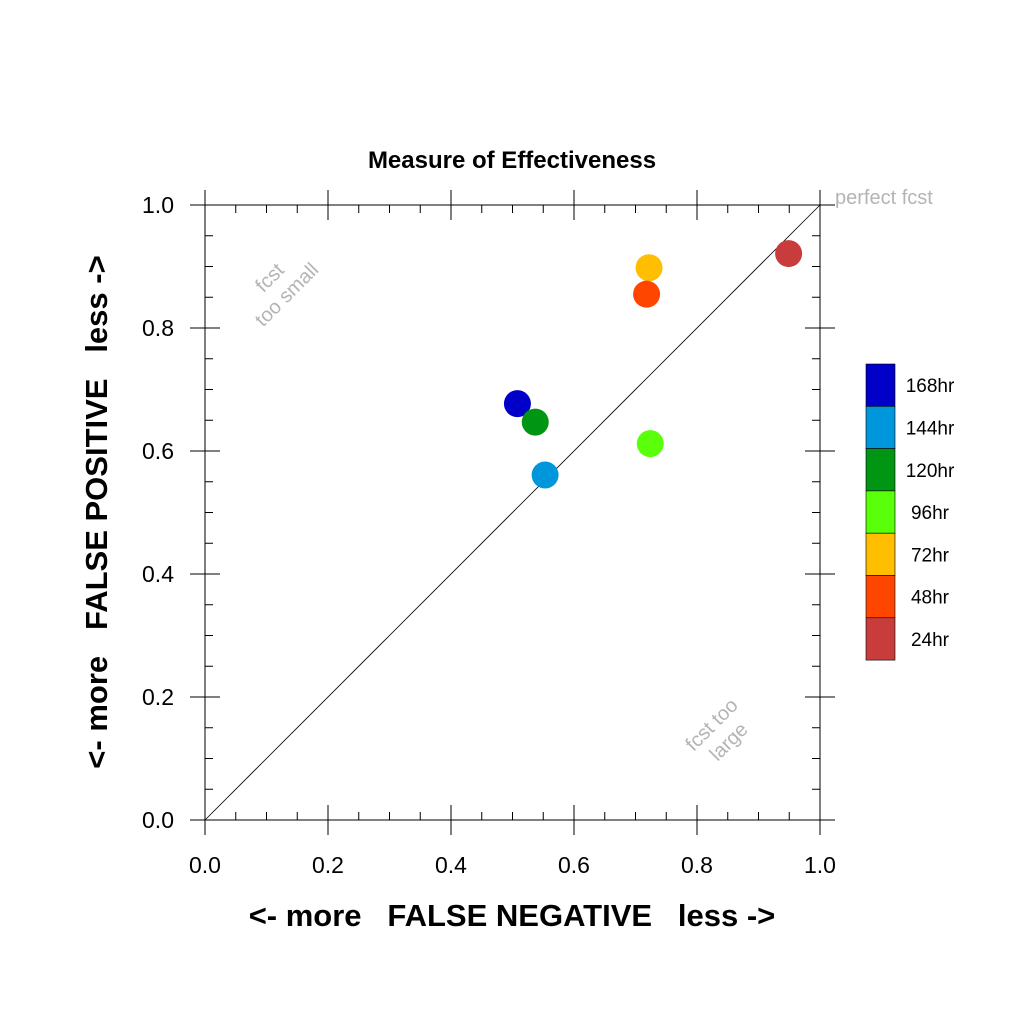 Image resolution: width=1024 pixels, height=1024 pixels. What do you see at coordinates (158, 574) in the screenshot?
I see `y-tick-label: 0.4` at bounding box center [158, 574].